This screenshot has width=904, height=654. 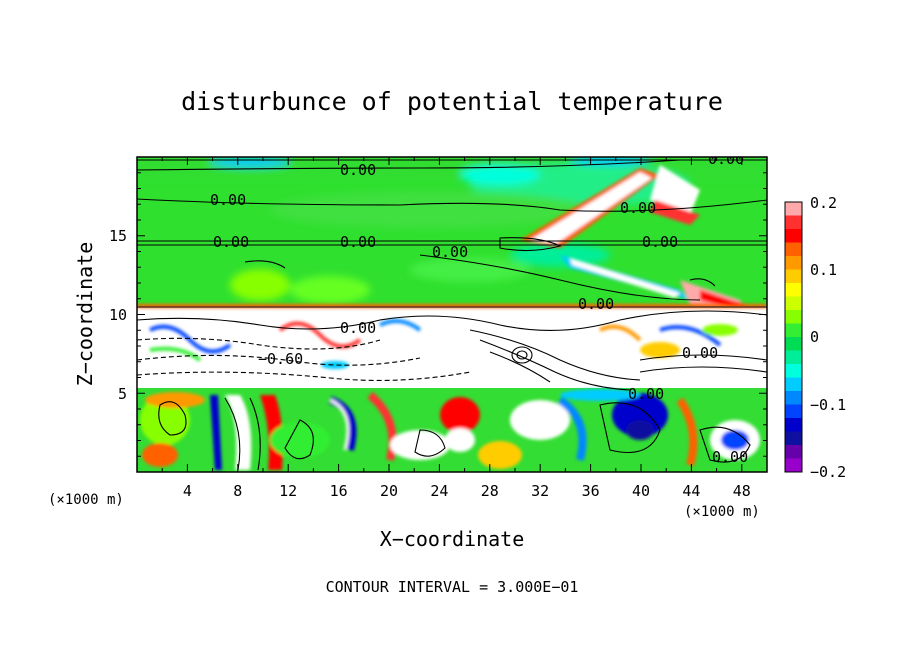 I want to click on colorbar-tick-label: −0.1, so click(x=828, y=405).